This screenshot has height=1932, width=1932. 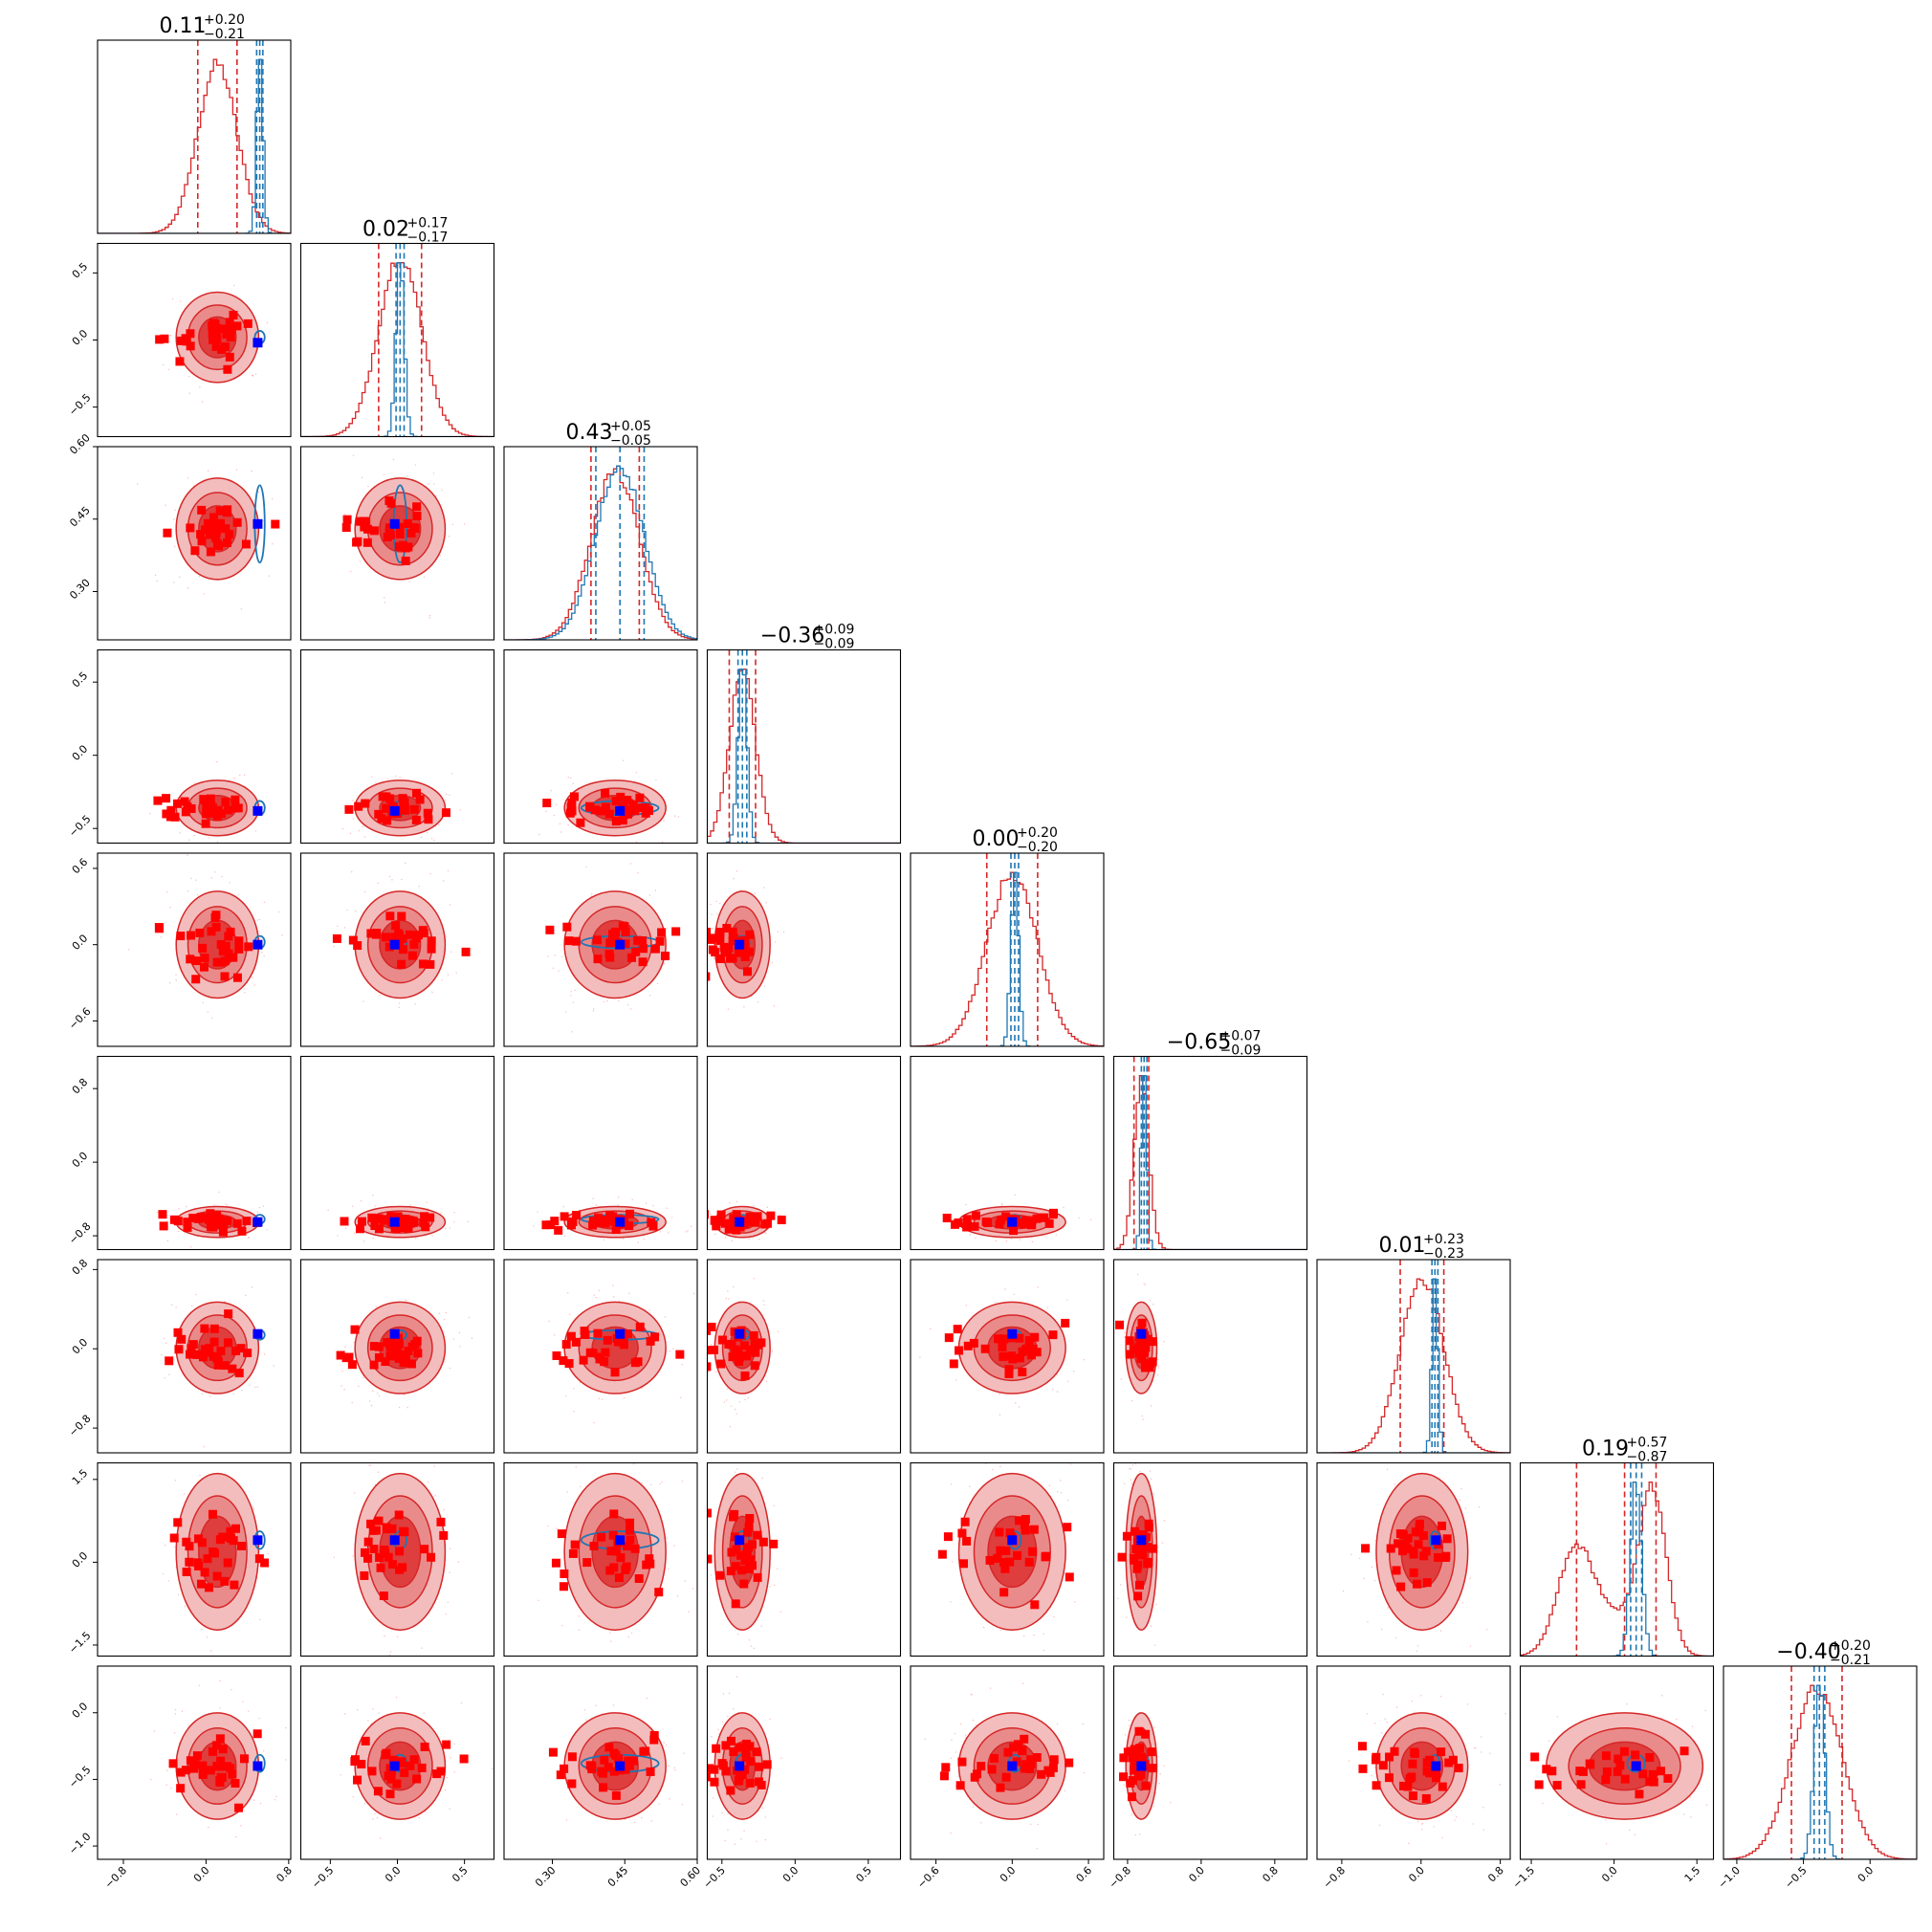 What do you see at coordinates (397, 327) in the screenshot?
I see `histogram-panel-1: 0.02+0.17−0.17` at bounding box center [397, 327].